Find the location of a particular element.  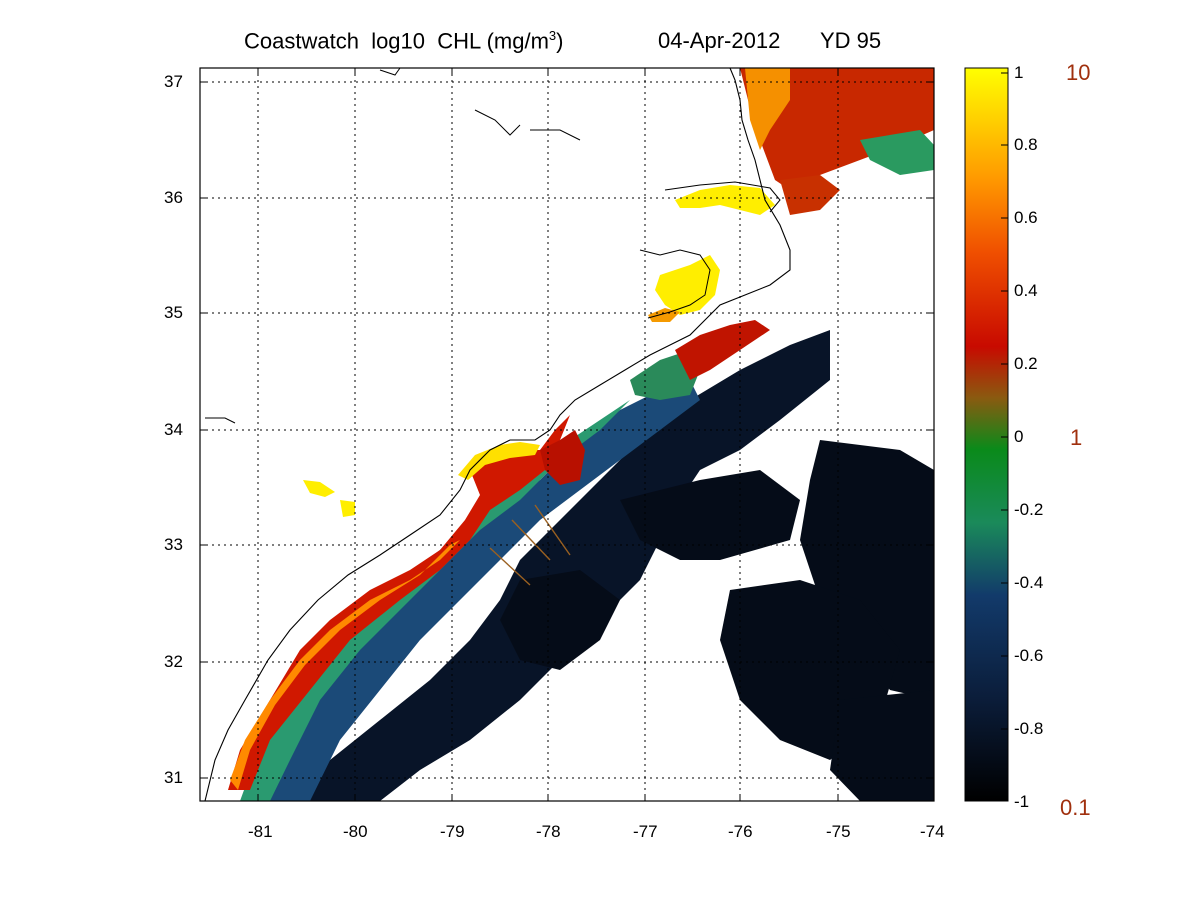

colorbar-tick-label: 0 is located at coordinates (1019, 436).